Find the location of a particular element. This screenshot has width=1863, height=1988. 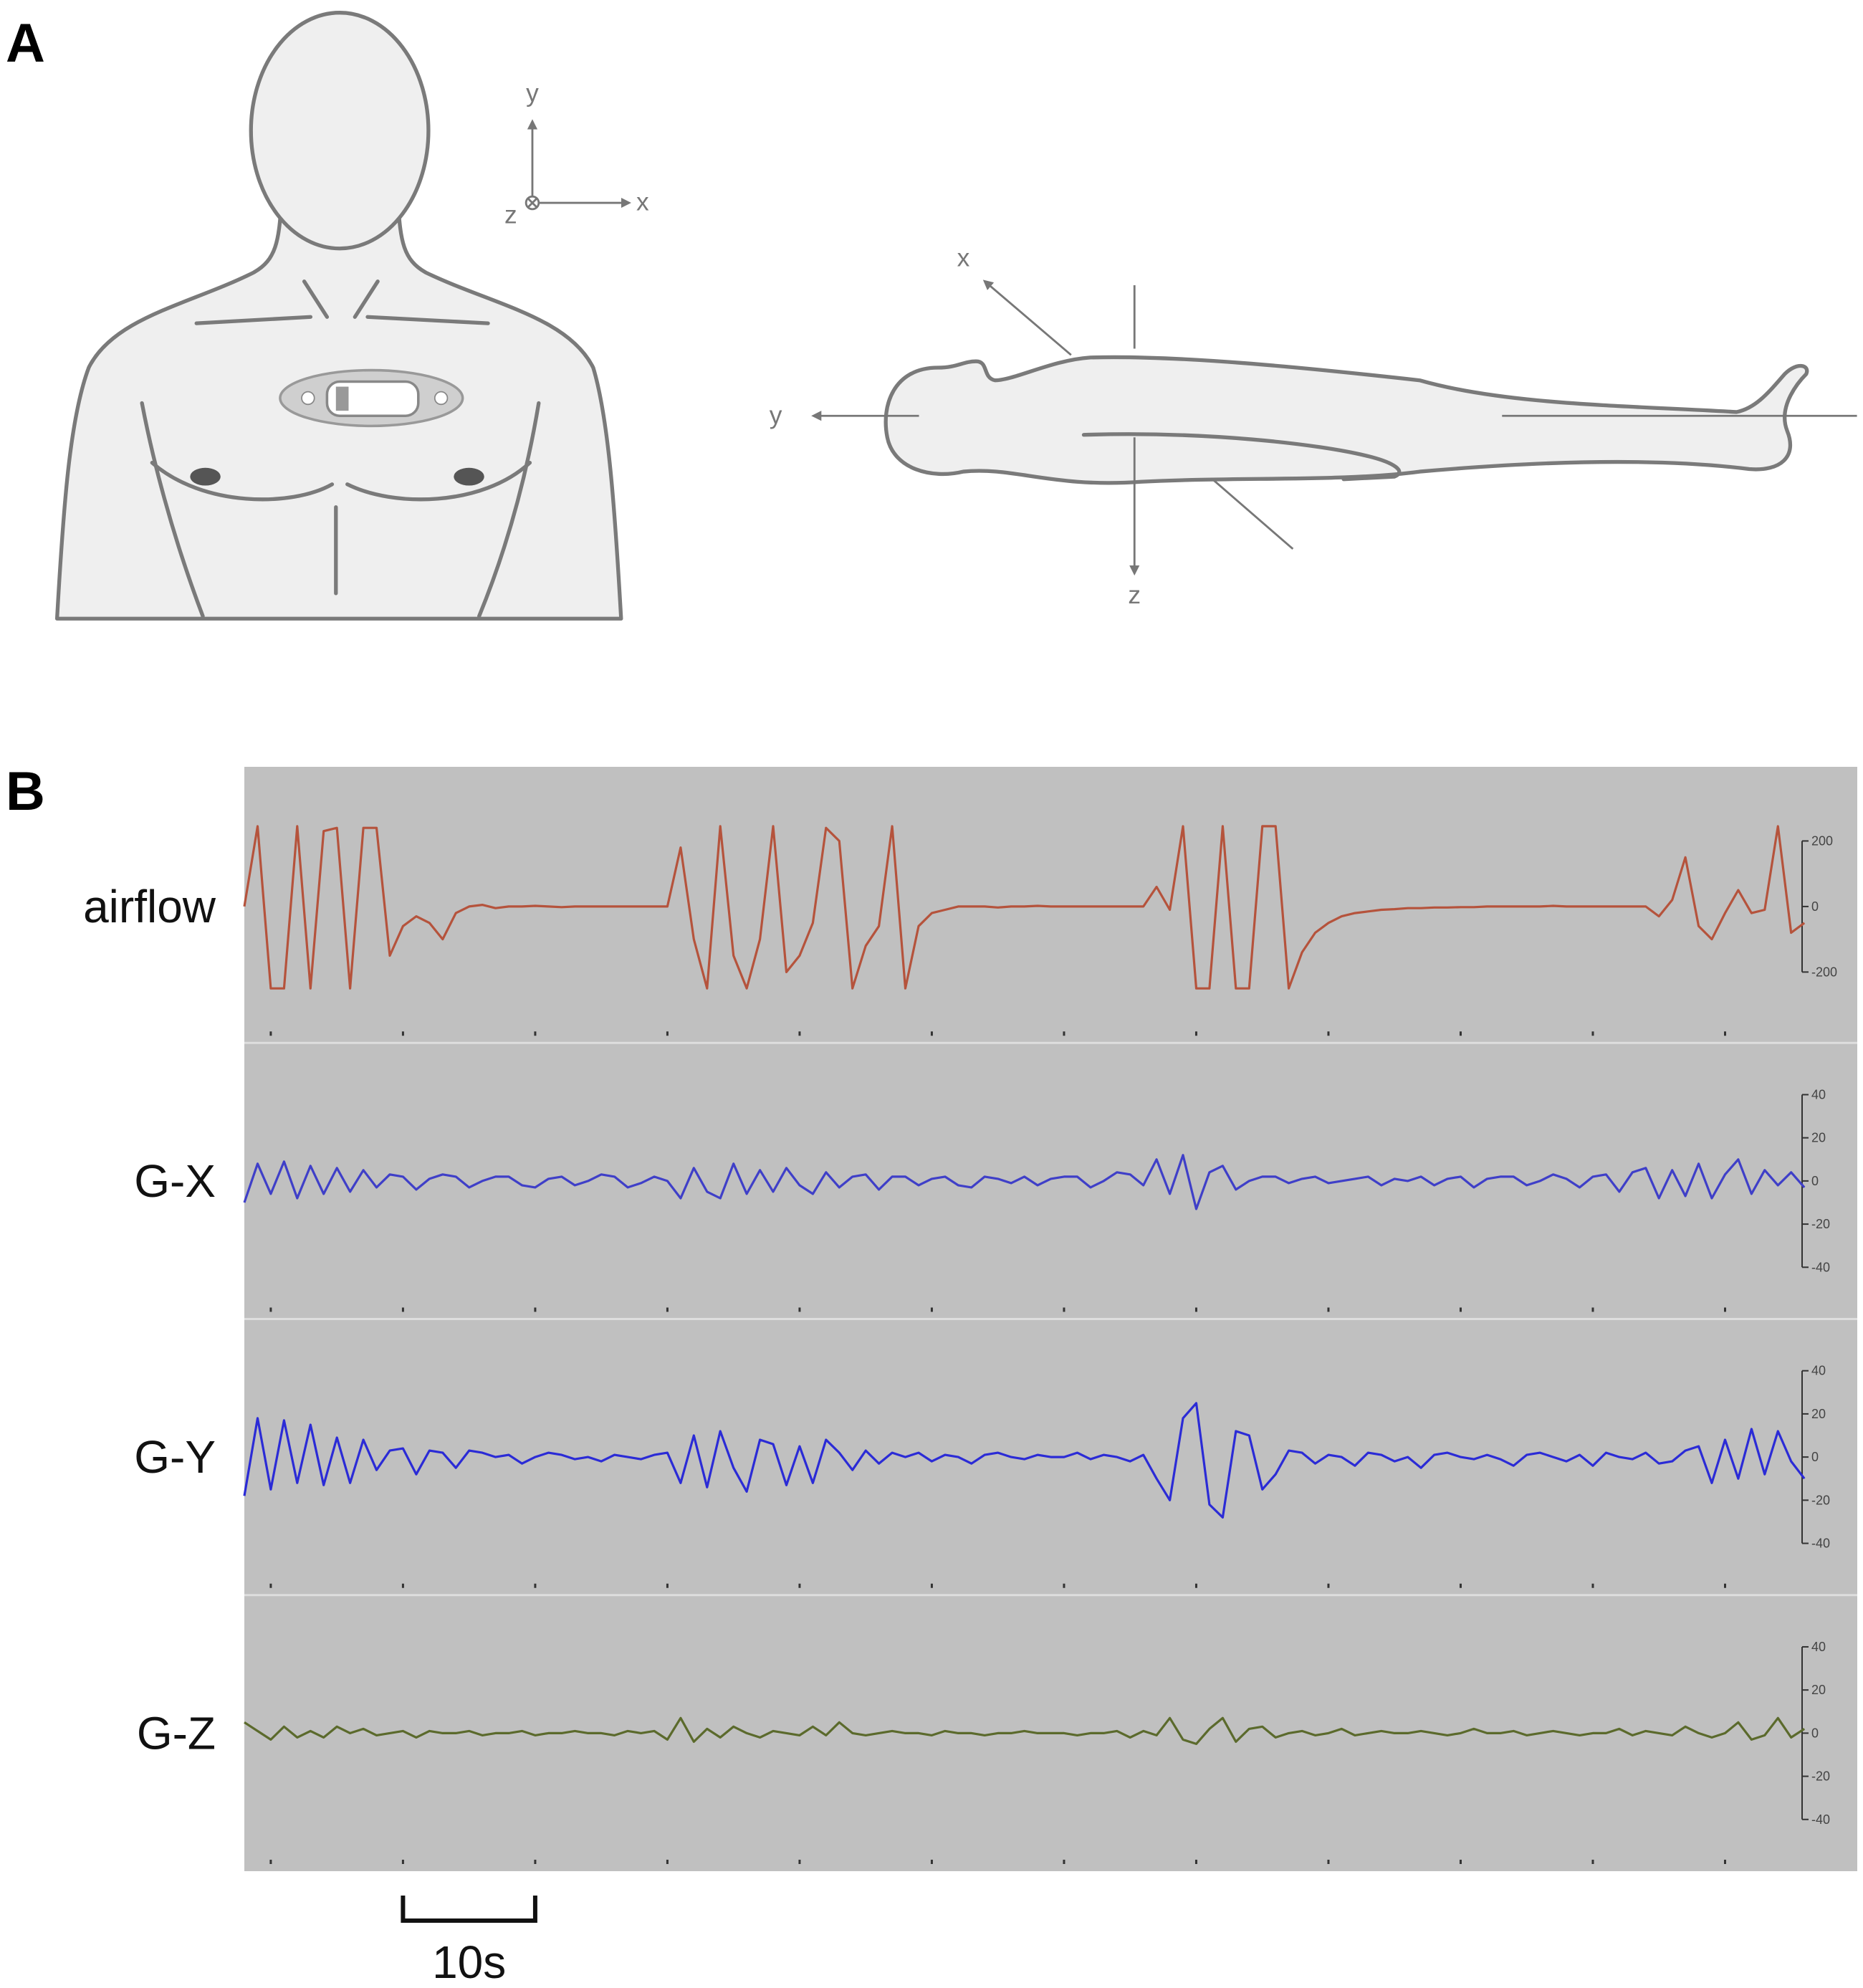

scale-bar-label: 10s is located at coordinates (469, 1962).